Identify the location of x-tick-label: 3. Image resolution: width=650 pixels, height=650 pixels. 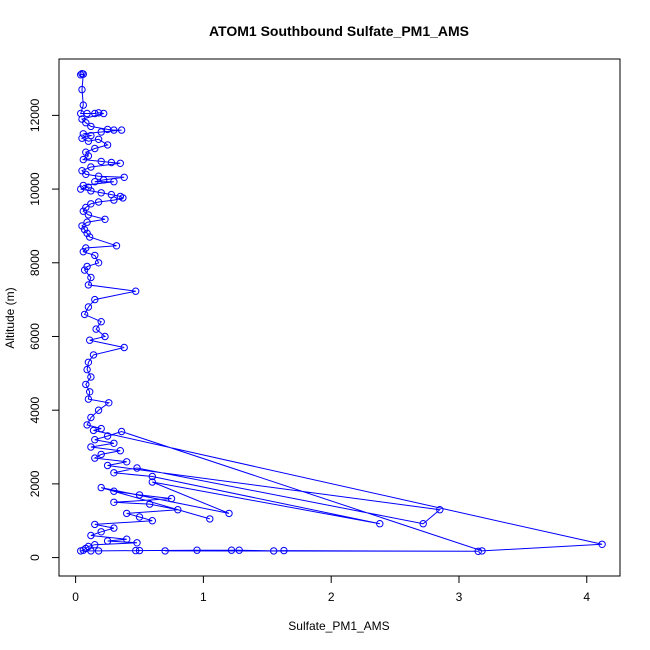
(459, 597).